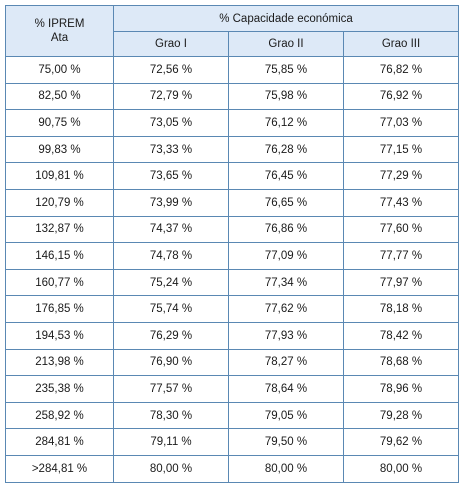 The height and width of the screenshot is (486, 474). What do you see at coordinates (171, 70) in the screenshot?
I see `grade-1-cell: 72,56 %` at bounding box center [171, 70].